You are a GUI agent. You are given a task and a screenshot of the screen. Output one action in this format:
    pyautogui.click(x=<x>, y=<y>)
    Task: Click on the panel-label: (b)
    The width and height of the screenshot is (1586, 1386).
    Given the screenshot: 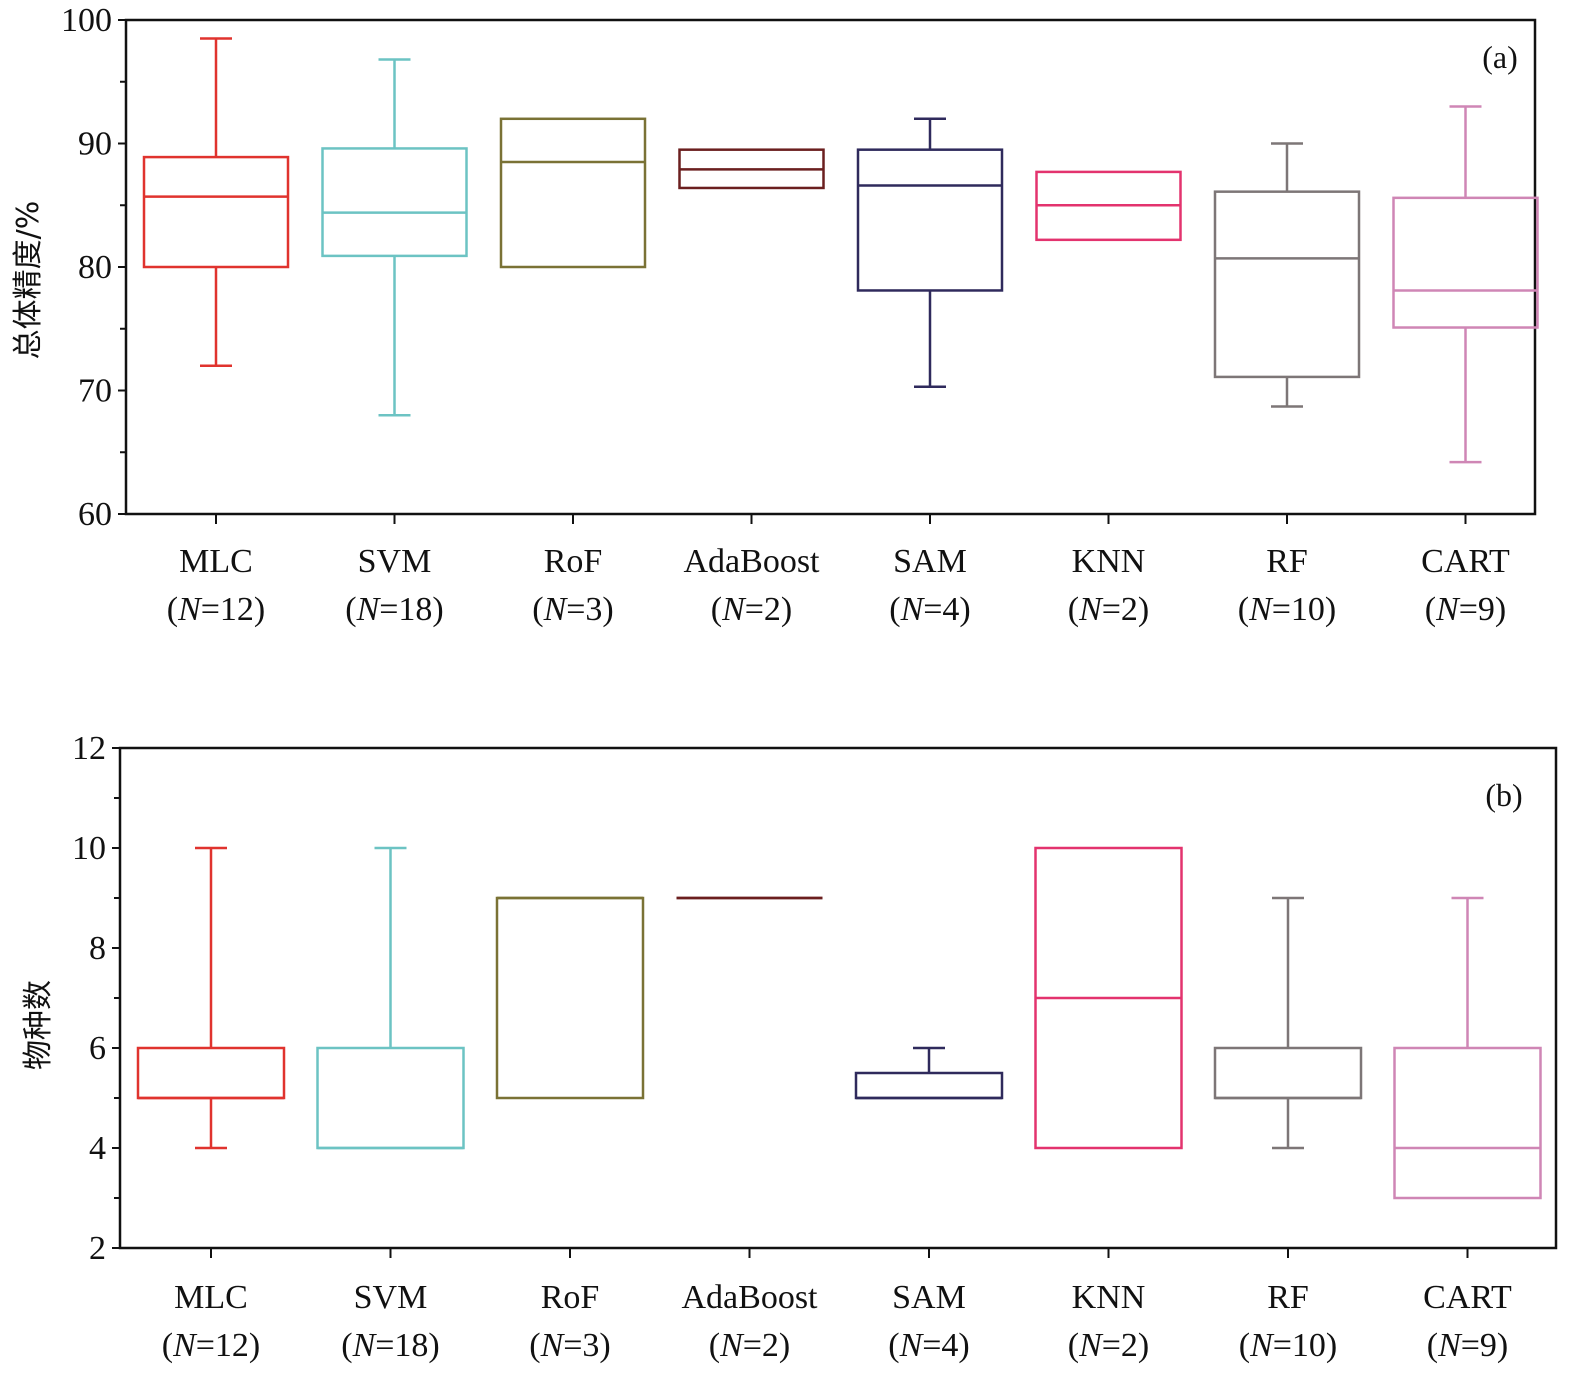 What is the action you would take?
    pyautogui.click(x=1503, y=795)
    